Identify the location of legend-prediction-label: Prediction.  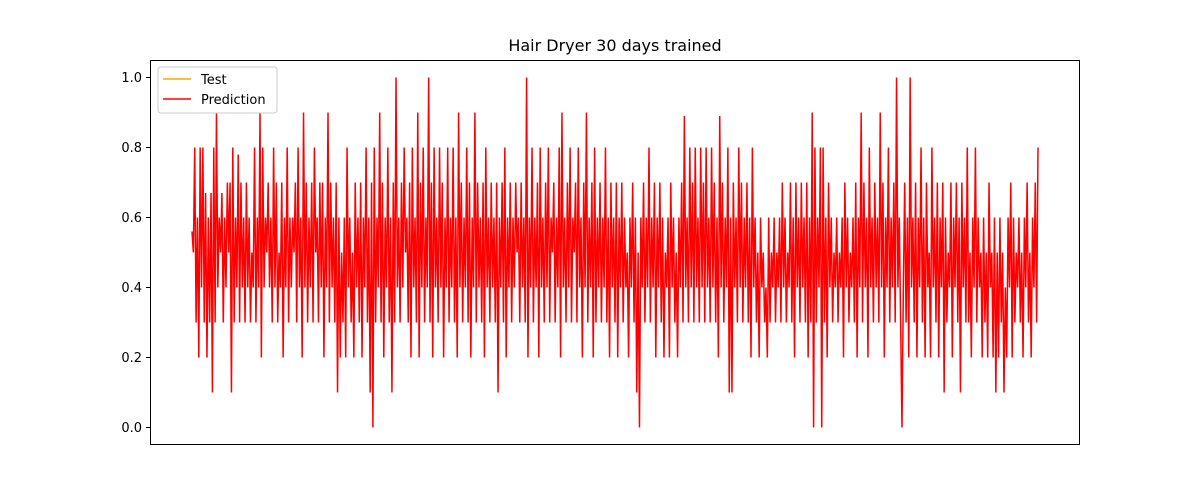
(233, 100).